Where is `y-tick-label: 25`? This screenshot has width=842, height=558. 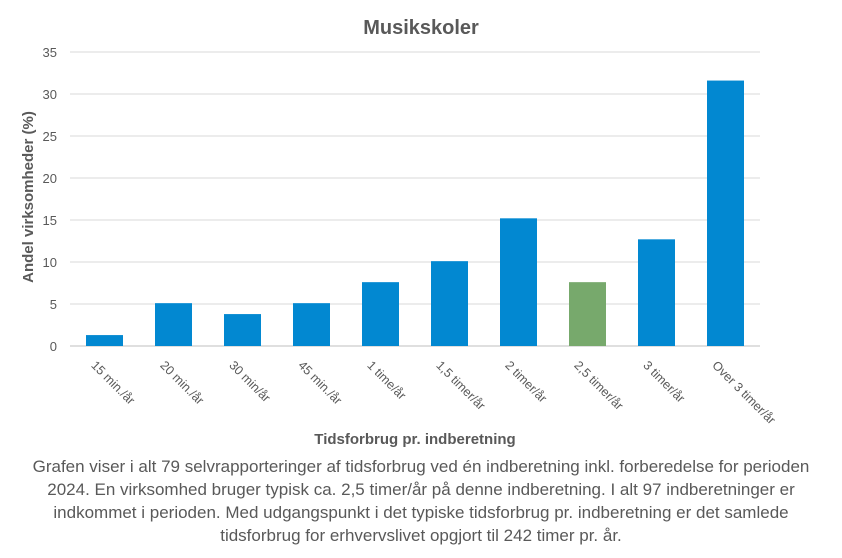 y-tick-label: 25 is located at coordinates (50, 136).